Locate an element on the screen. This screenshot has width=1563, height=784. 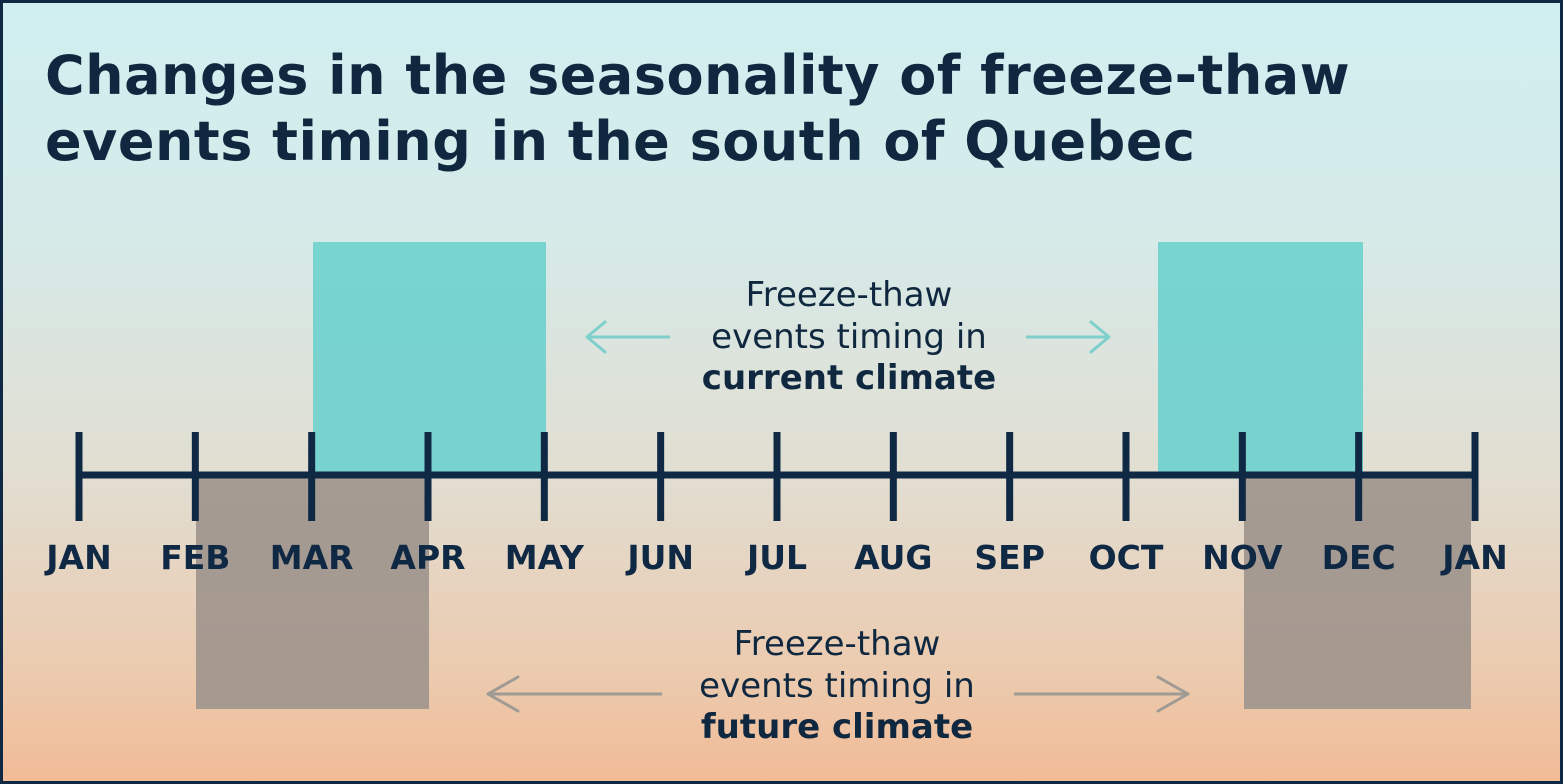
future-arrow-left-head is located at coordinates (503, 694).